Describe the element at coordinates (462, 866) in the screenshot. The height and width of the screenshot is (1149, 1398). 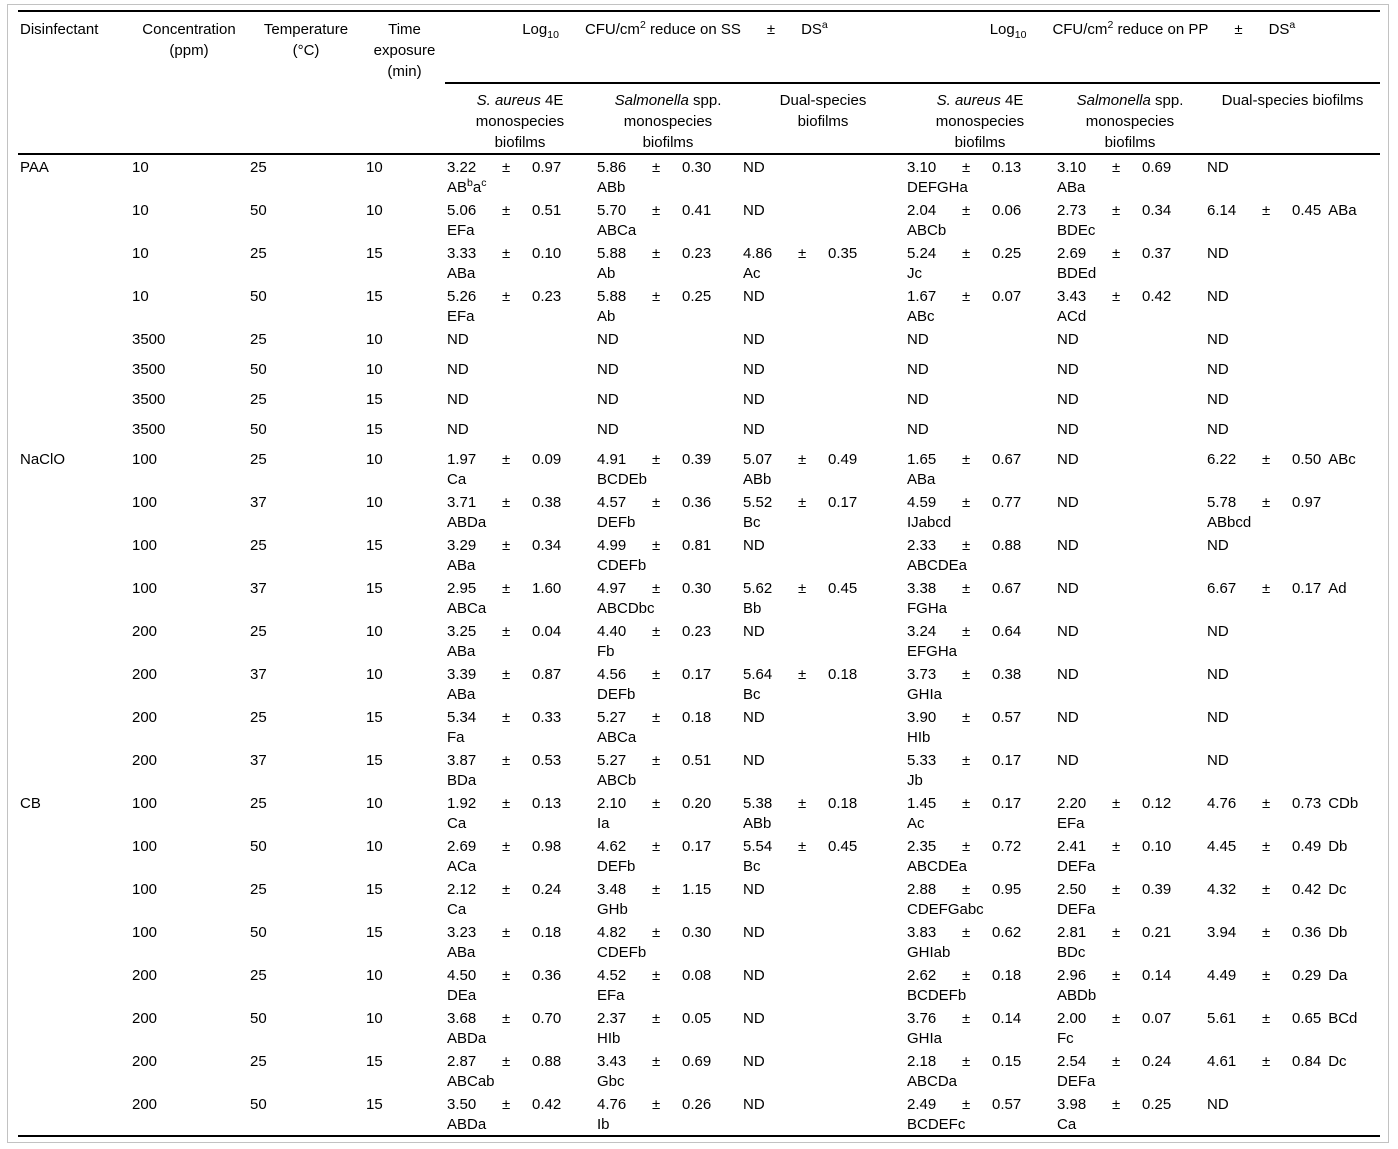
I see `significance-letters: ACa` at that location.